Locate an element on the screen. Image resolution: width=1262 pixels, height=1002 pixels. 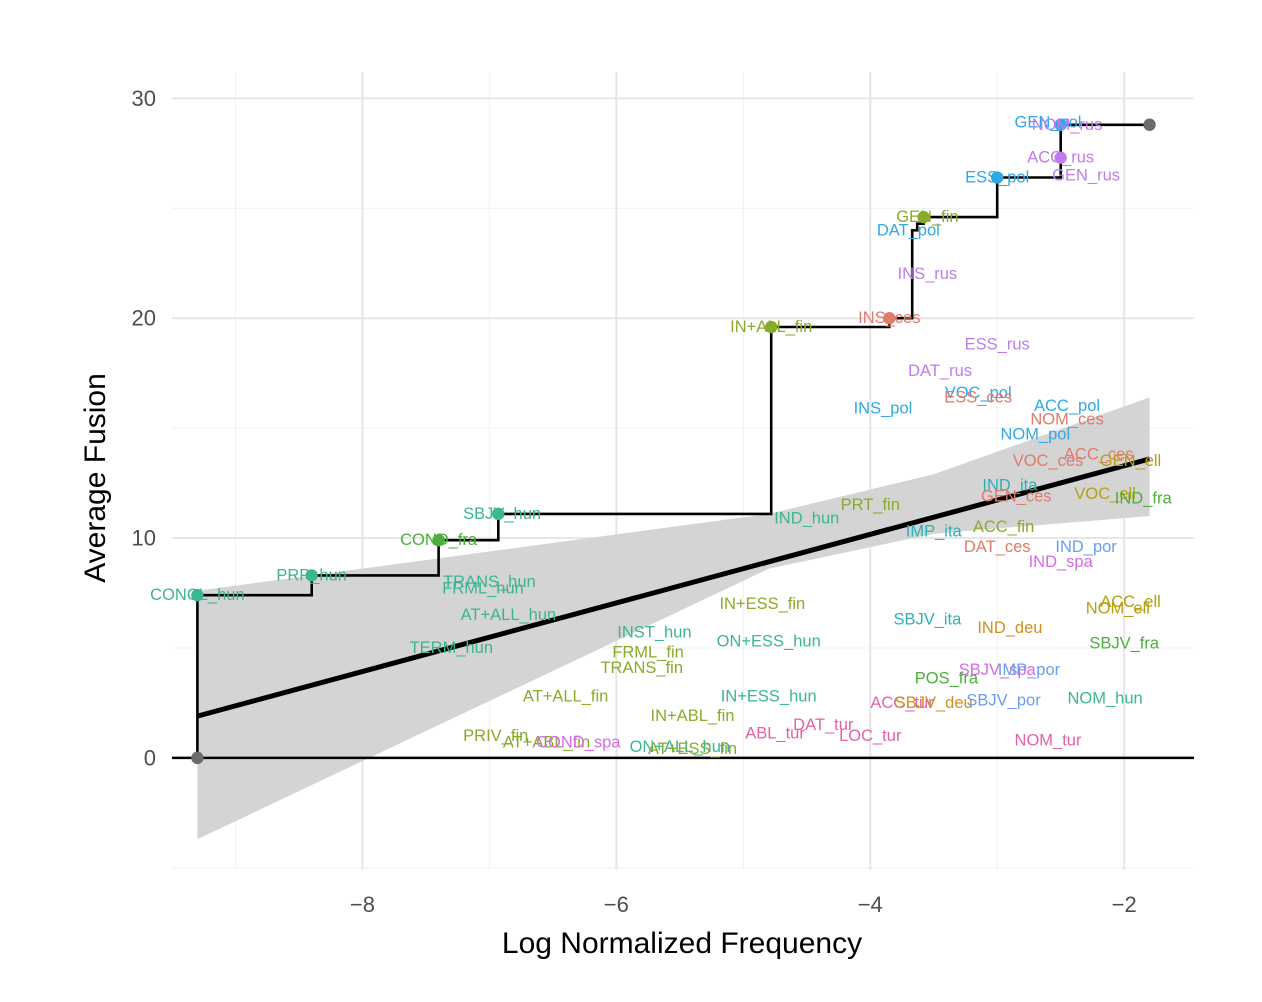
point-label: IND_deu is located at coordinates (1009, 628).